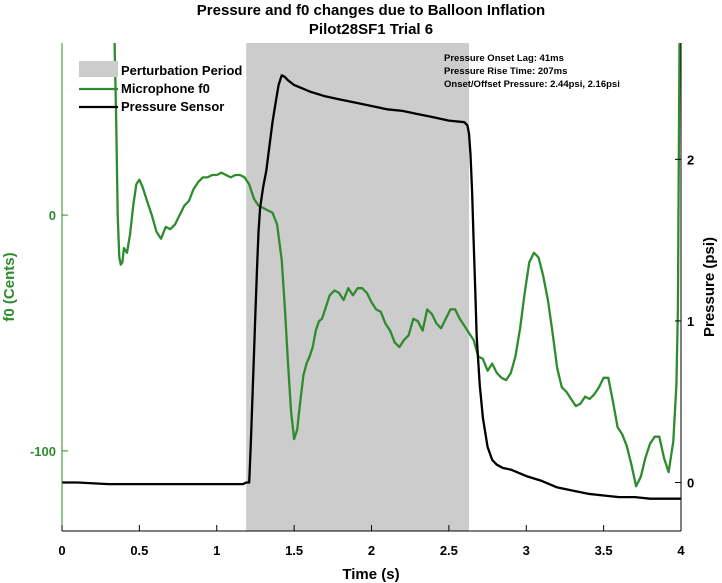  What do you see at coordinates (532, 84) in the screenshot?
I see `annotation-onset-offset-pressure: Onset/Offset Pressure: 2.44psi, 2.16psi` at bounding box center [532, 84].